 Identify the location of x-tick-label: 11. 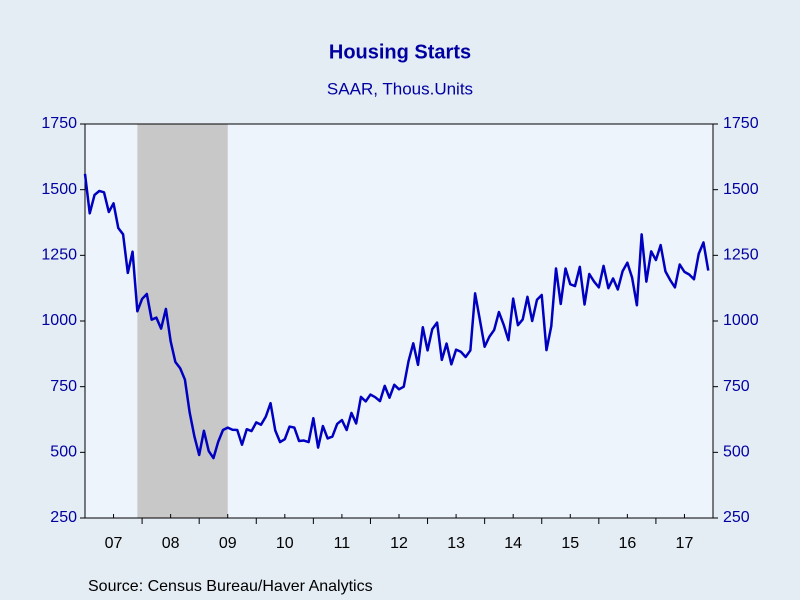
(342, 543).